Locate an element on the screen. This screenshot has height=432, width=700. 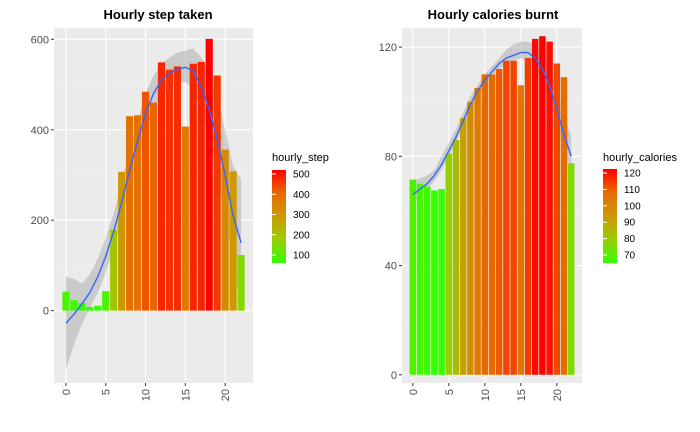
y-tick-label: 400 is located at coordinates (40, 131).